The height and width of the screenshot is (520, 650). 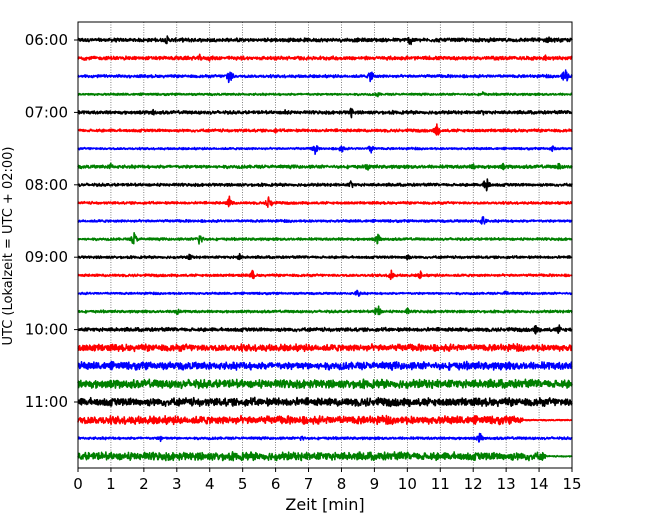 What do you see at coordinates (46, 185) in the screenshot?
I see `y-tick-label: 08:00` at bounding box center [46, 185].